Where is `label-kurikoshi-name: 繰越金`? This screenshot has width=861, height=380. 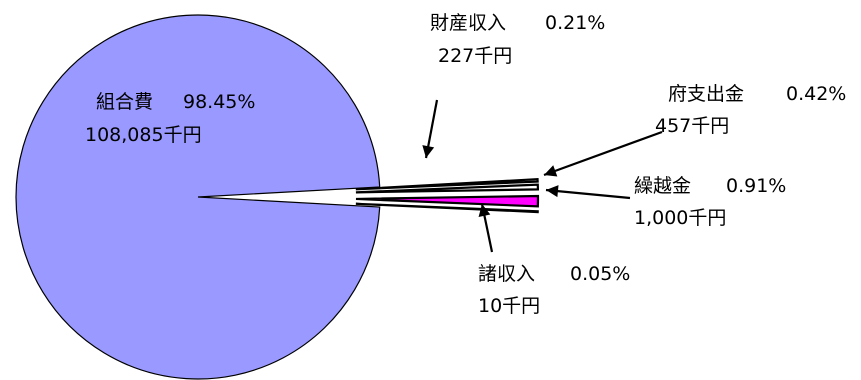 label-kurikoshi-name: 繰越金 is located at coordinates (662, 186).